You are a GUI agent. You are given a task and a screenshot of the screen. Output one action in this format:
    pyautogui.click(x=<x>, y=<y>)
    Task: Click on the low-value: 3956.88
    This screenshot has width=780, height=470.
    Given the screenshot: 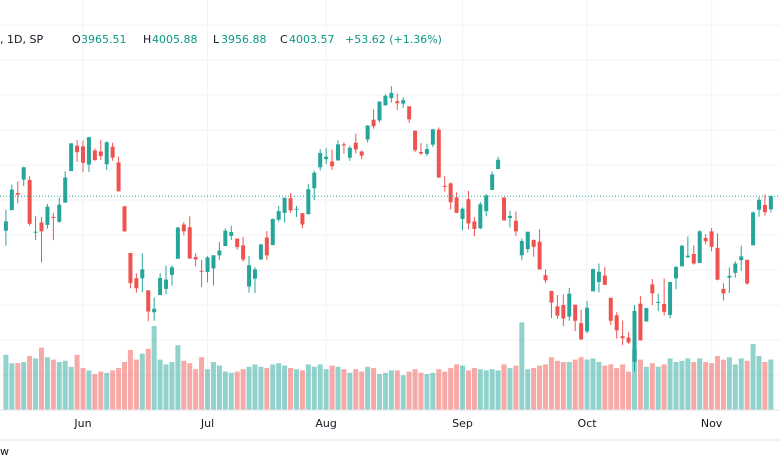 What is the action you would take?
    pyautogui.click(x=244, y=39)
    